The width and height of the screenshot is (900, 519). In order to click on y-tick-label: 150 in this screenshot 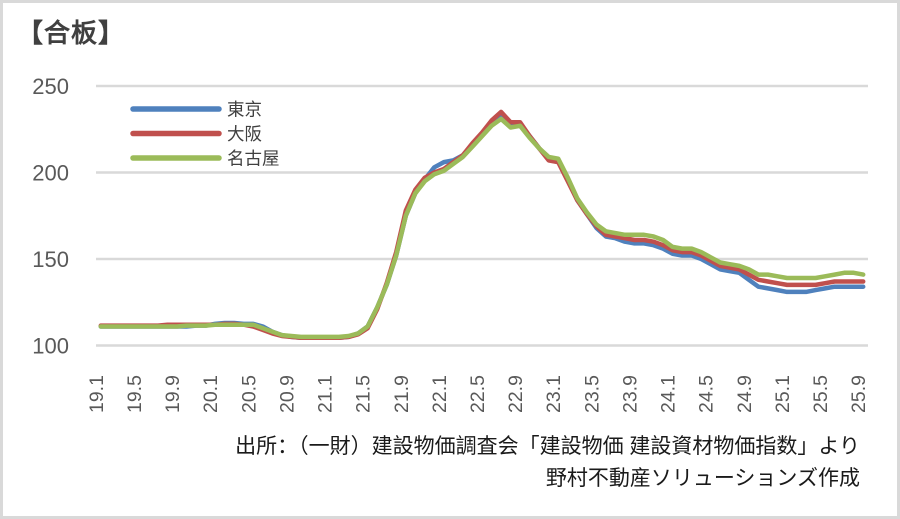, I will do `click(50, 259)`.